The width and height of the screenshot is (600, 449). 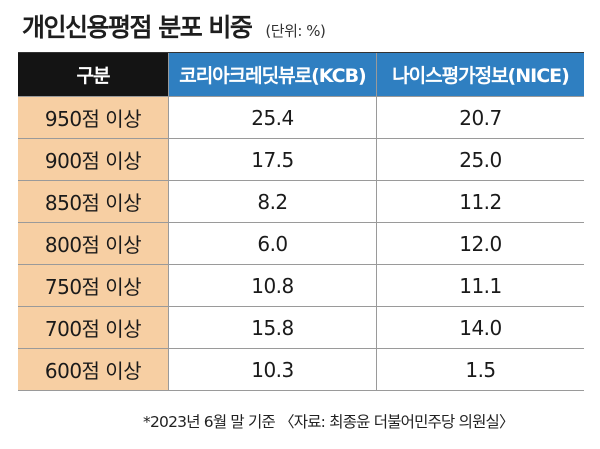 What do you see at coordinates (480, 328) in the screenshot?
I see `nice-value: 14.0` at bounding box center [480, 328].